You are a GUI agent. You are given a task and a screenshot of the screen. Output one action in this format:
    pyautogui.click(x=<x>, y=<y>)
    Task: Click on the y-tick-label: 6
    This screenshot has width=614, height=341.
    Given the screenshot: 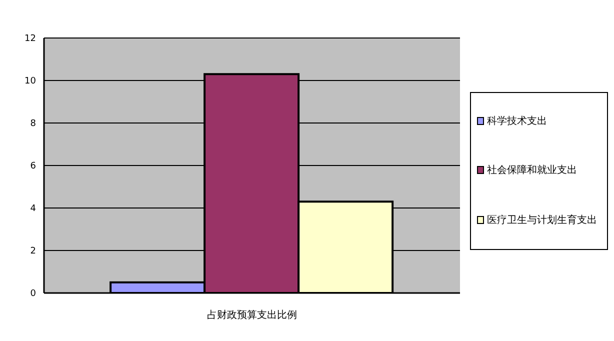 What is the action you would take?
    pyautogui.click(x=33, y=167)
    